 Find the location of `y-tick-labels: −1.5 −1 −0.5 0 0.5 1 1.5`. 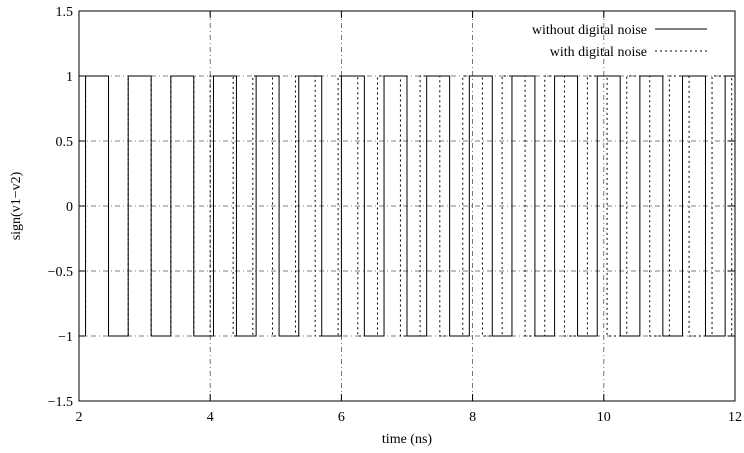

y-tick-labels: −1.5 −1 −0.5 0 0.5 1 1.5 is located at coordinates (60, 207).